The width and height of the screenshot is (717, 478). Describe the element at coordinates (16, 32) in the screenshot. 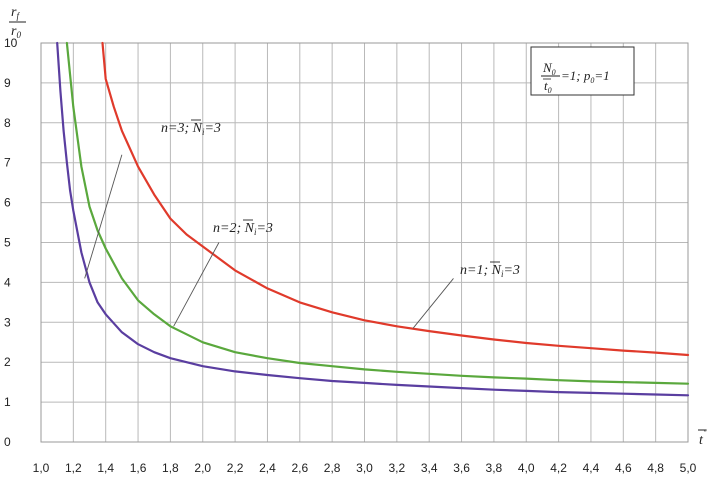

I see `svg-text: r0` at that location.